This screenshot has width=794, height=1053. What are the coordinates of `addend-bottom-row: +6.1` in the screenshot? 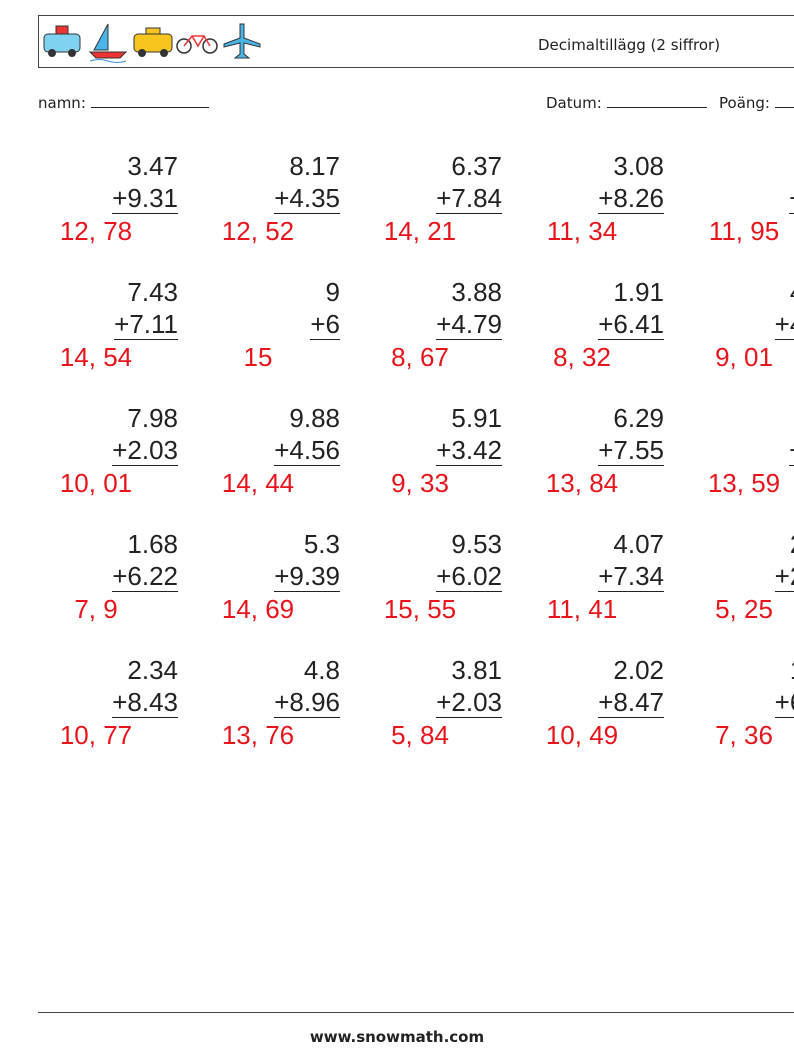 It's located at (710, 702).